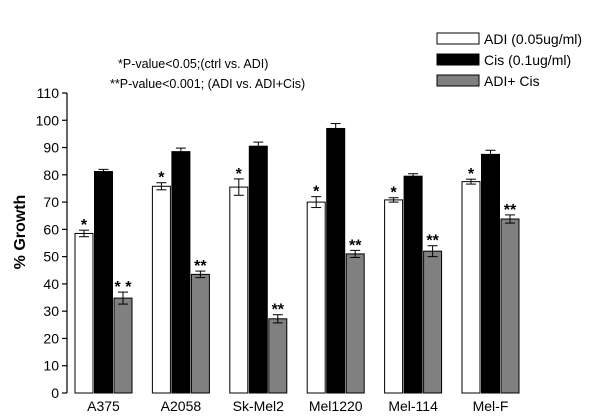 The width and height of the screenshot is (600, 419). Describe the element at coordinates (48, 120) in the screenshot. I see `y-tick-label: 100` at that location.